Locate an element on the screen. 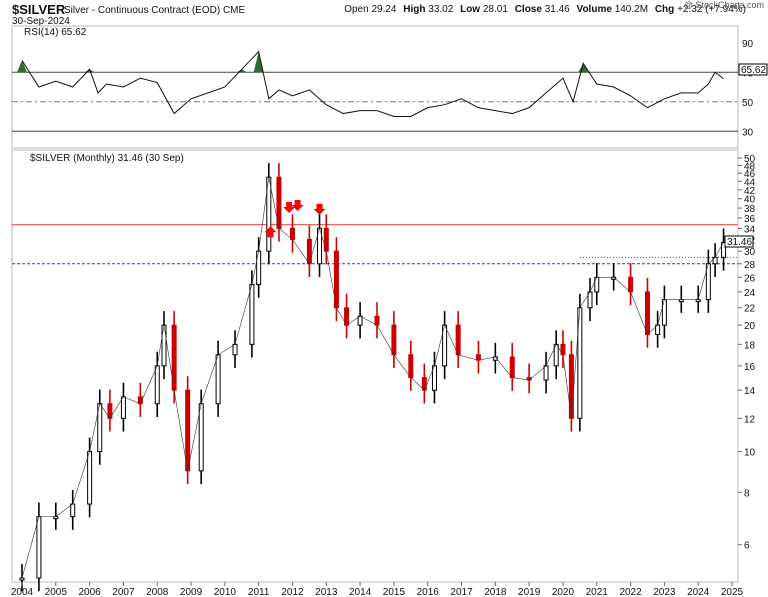 This screenshot has height=597, width=768. x-tick-label: 2010 is located at coordinates (225, 592).